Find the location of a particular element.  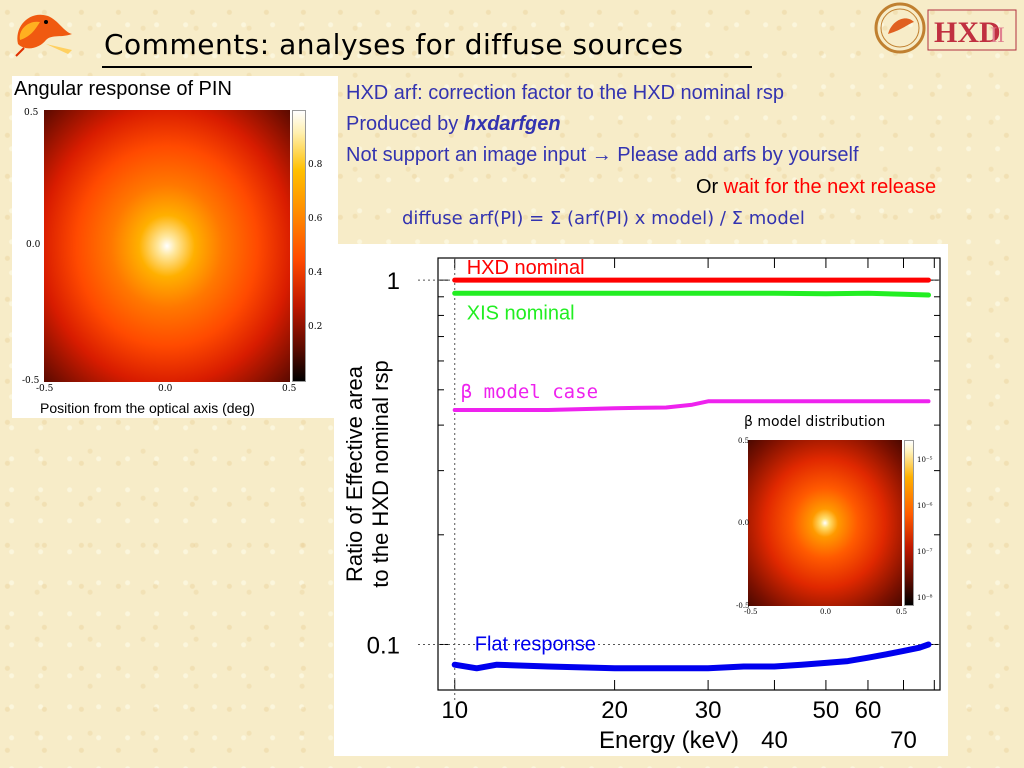

pin-x-tick: 0.5 is located at coordinates (289, 389).